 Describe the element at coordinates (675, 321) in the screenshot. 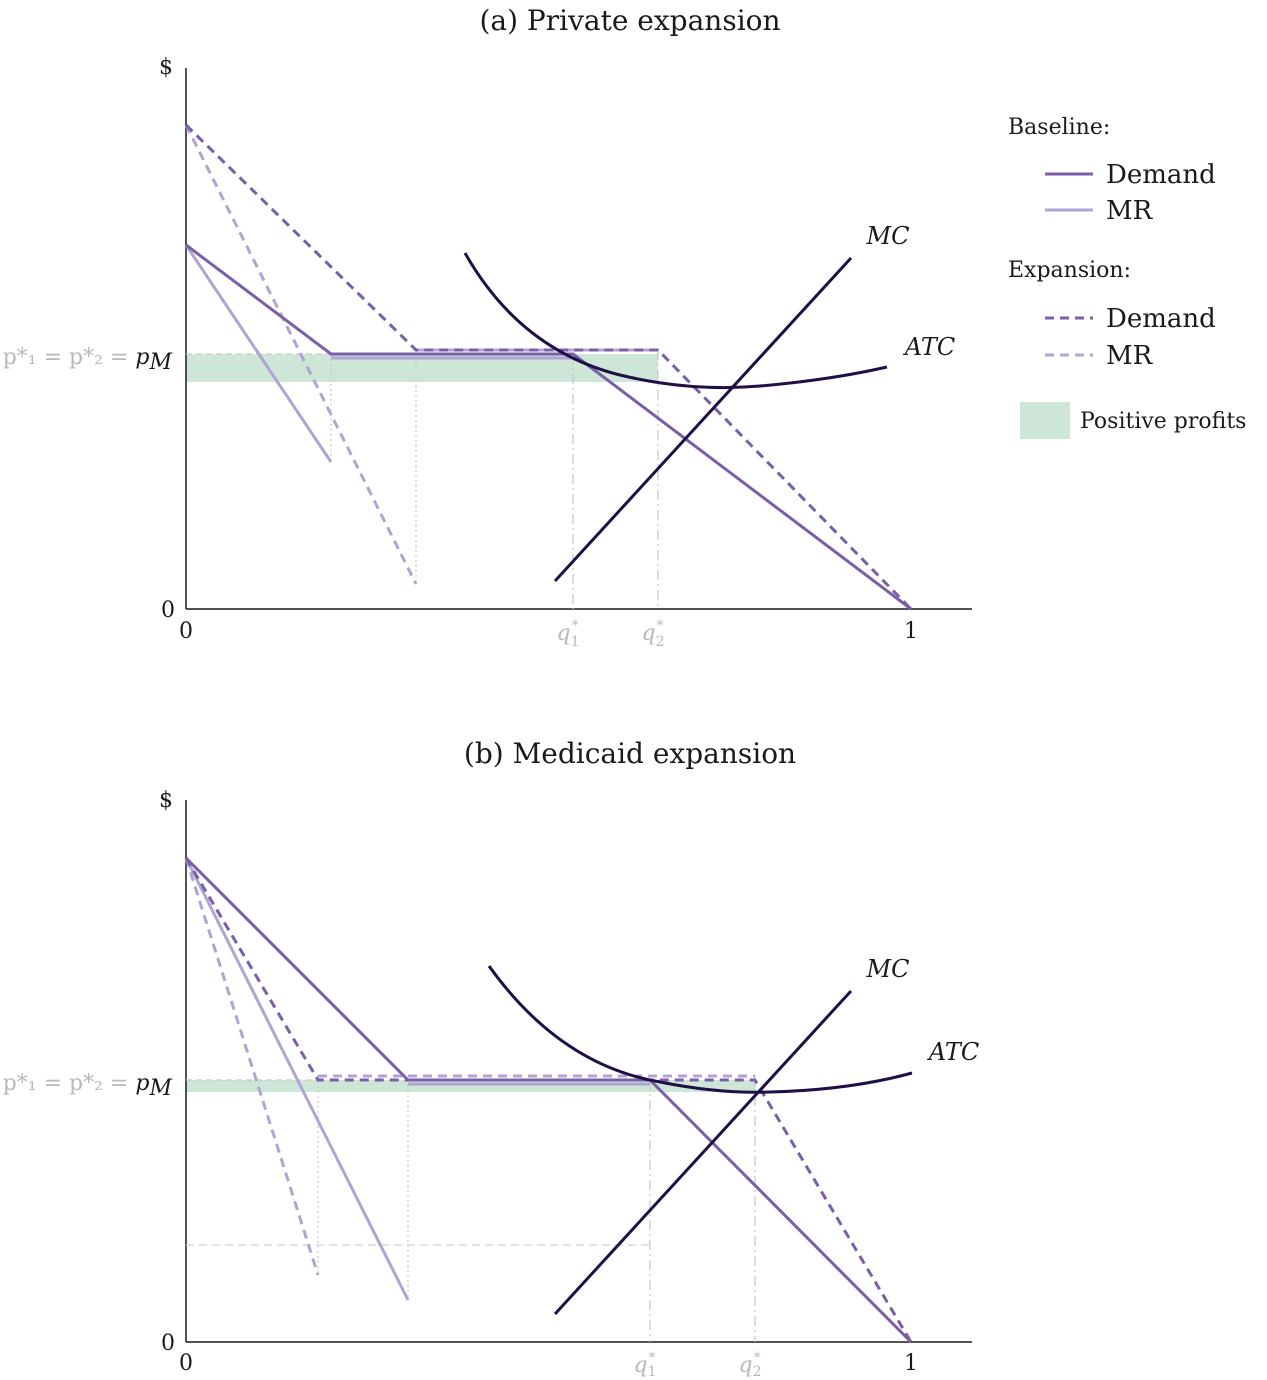

I see `panel-a-atc-curve` at that location.